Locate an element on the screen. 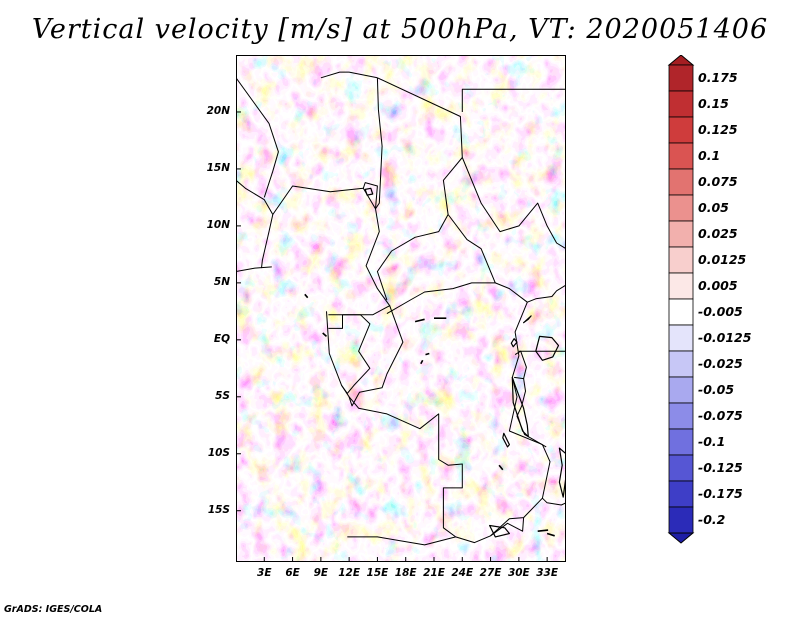 The image size is (800, 618). lon-tick-label: 6E is located at coordinates (292, 573).